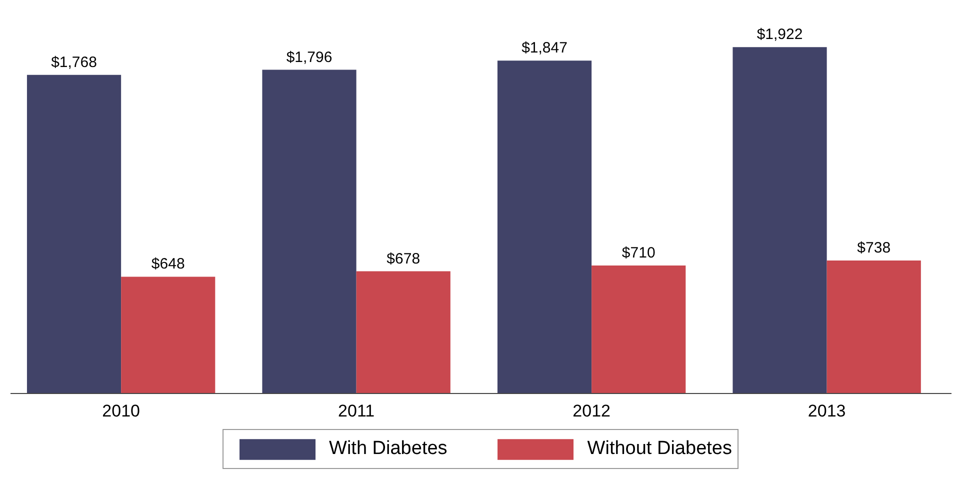 This screenshot has height=479, width=961. What do you see at coordinates (309, 57) in the screenshot?
I see `data-label: $1,796` at bounding box center [309, 57].